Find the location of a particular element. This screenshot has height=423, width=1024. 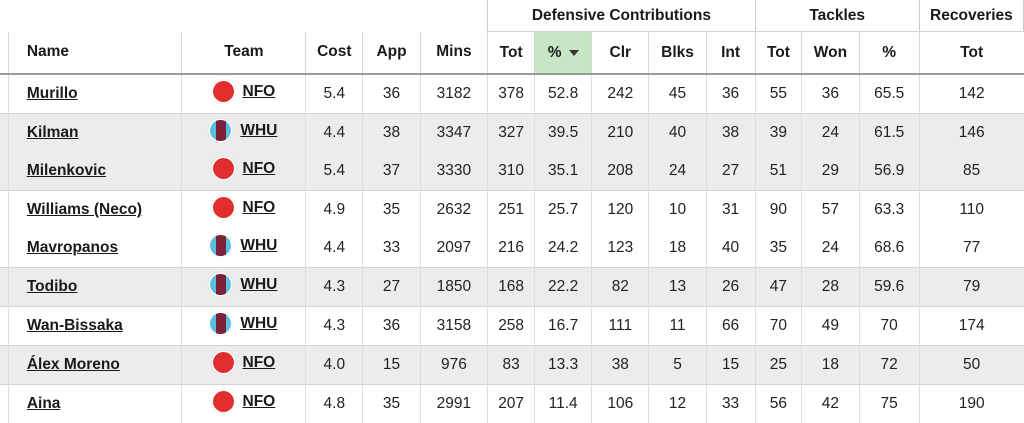

cell-t-won: 49 is located at coordinates (830, 326).